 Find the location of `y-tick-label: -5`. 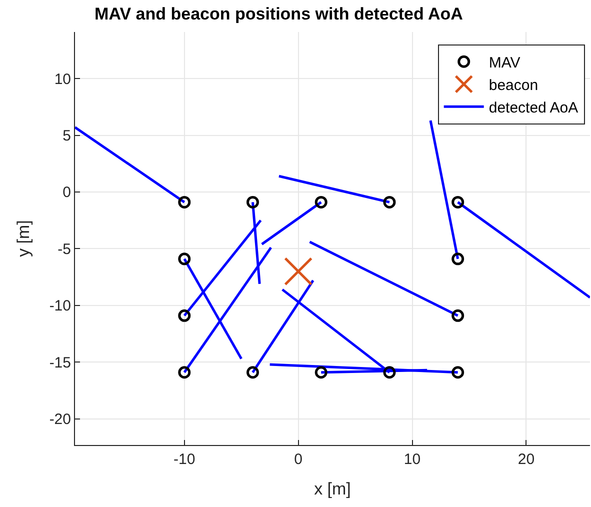

y-tick-label: -5 is located at coordinates (64, 249).